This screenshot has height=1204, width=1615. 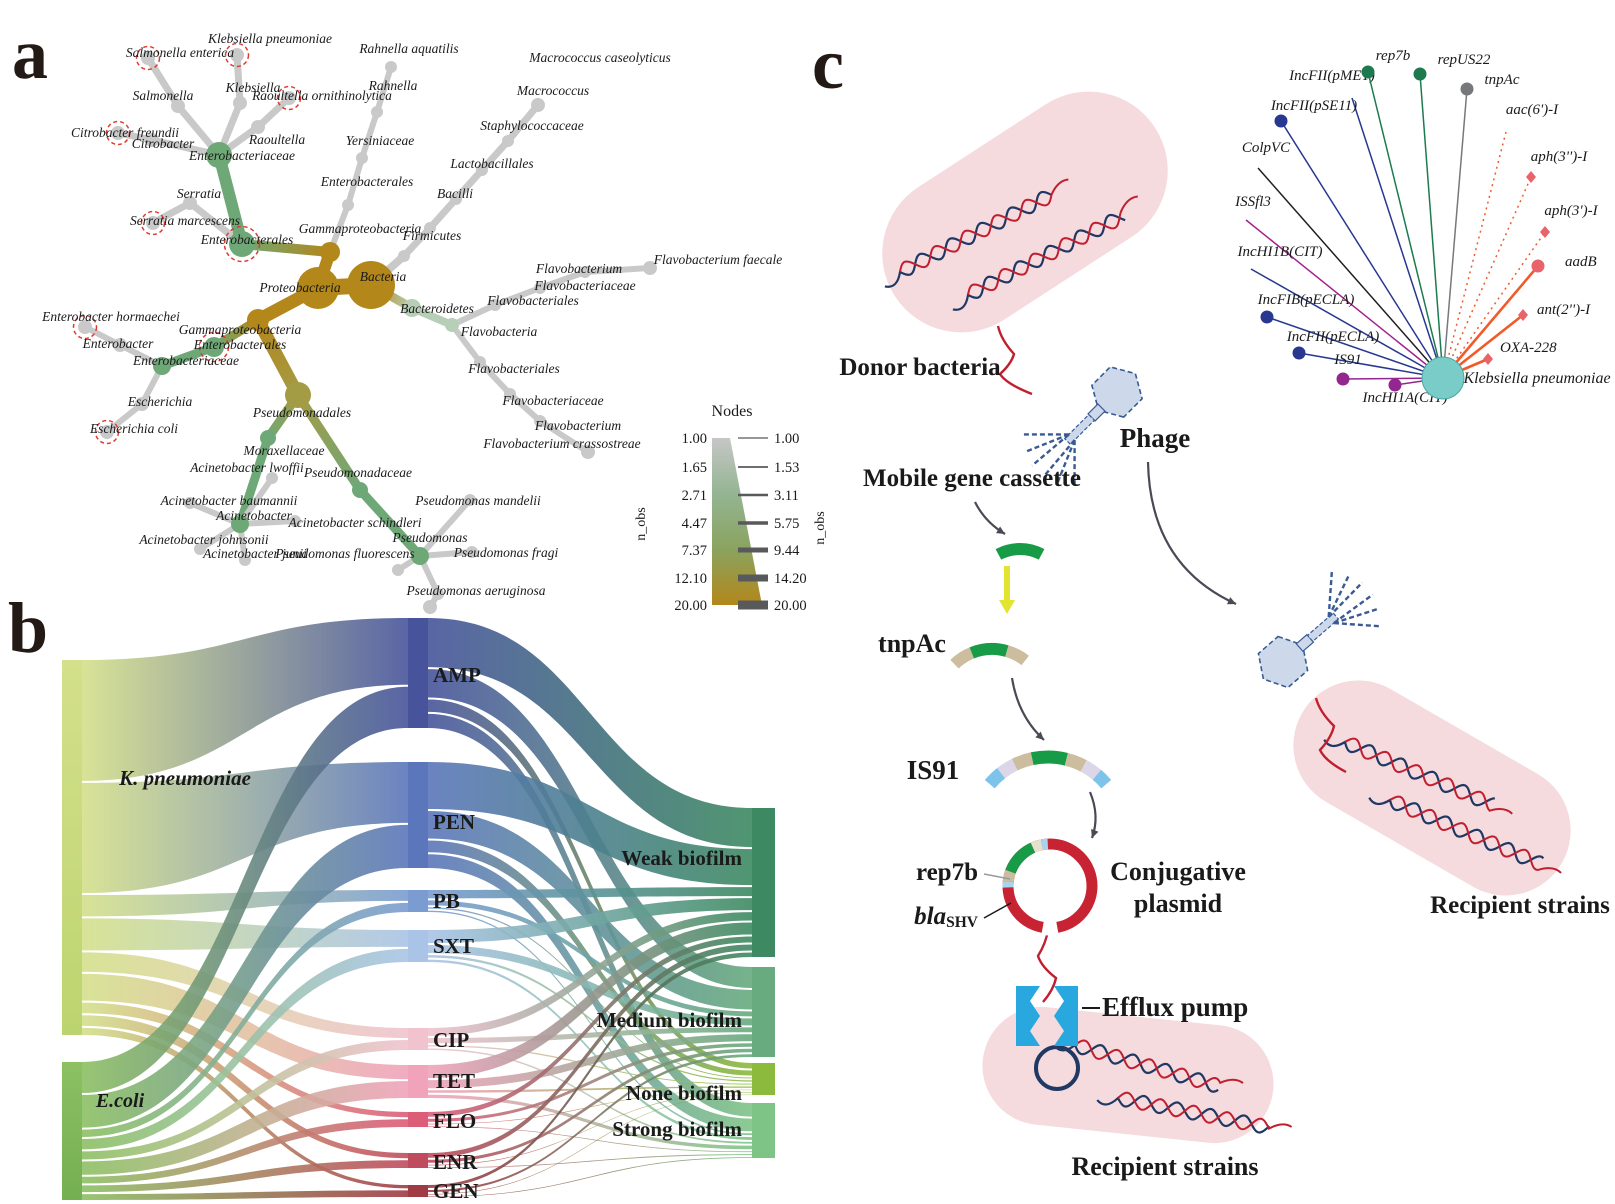 I want to click on phage-collar, so click(x=1096, y=412).